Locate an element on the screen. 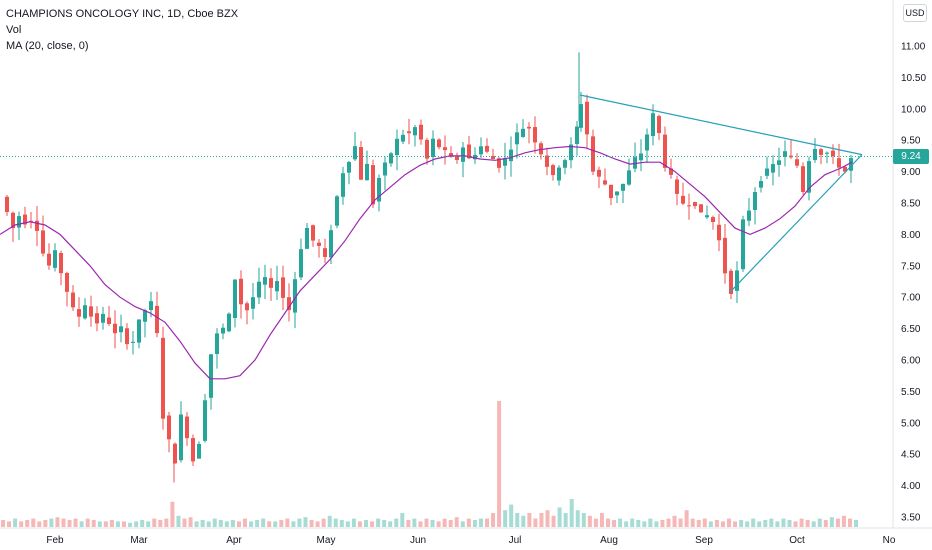 The height and width of the screenshot is (550, 932). ma-indicator-label: MA (20, close, 0) is located at coordinates (47, 46).